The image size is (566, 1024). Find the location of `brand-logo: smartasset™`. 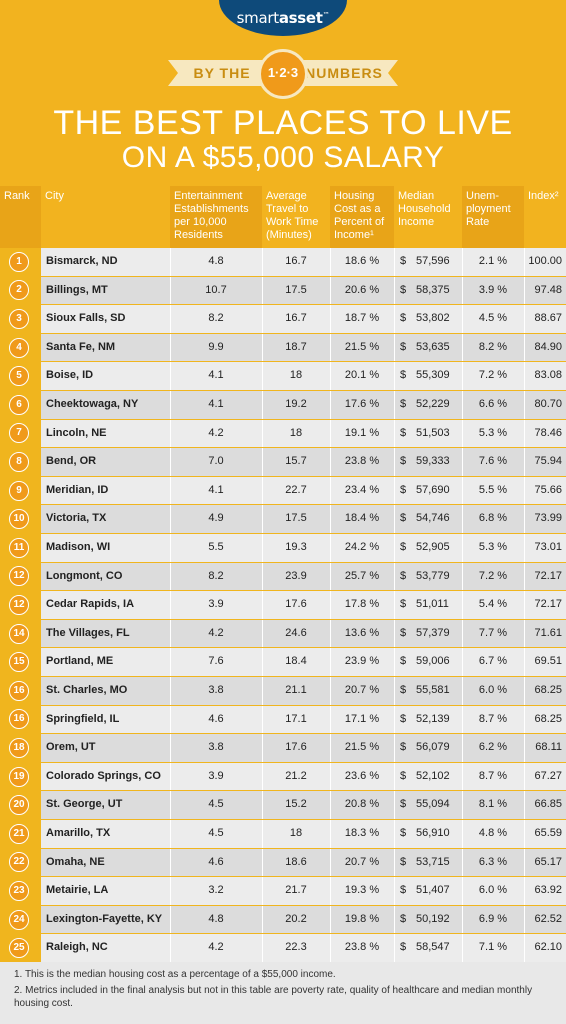

brand-logo: smartasset™ is located at coordinates (283, 18).